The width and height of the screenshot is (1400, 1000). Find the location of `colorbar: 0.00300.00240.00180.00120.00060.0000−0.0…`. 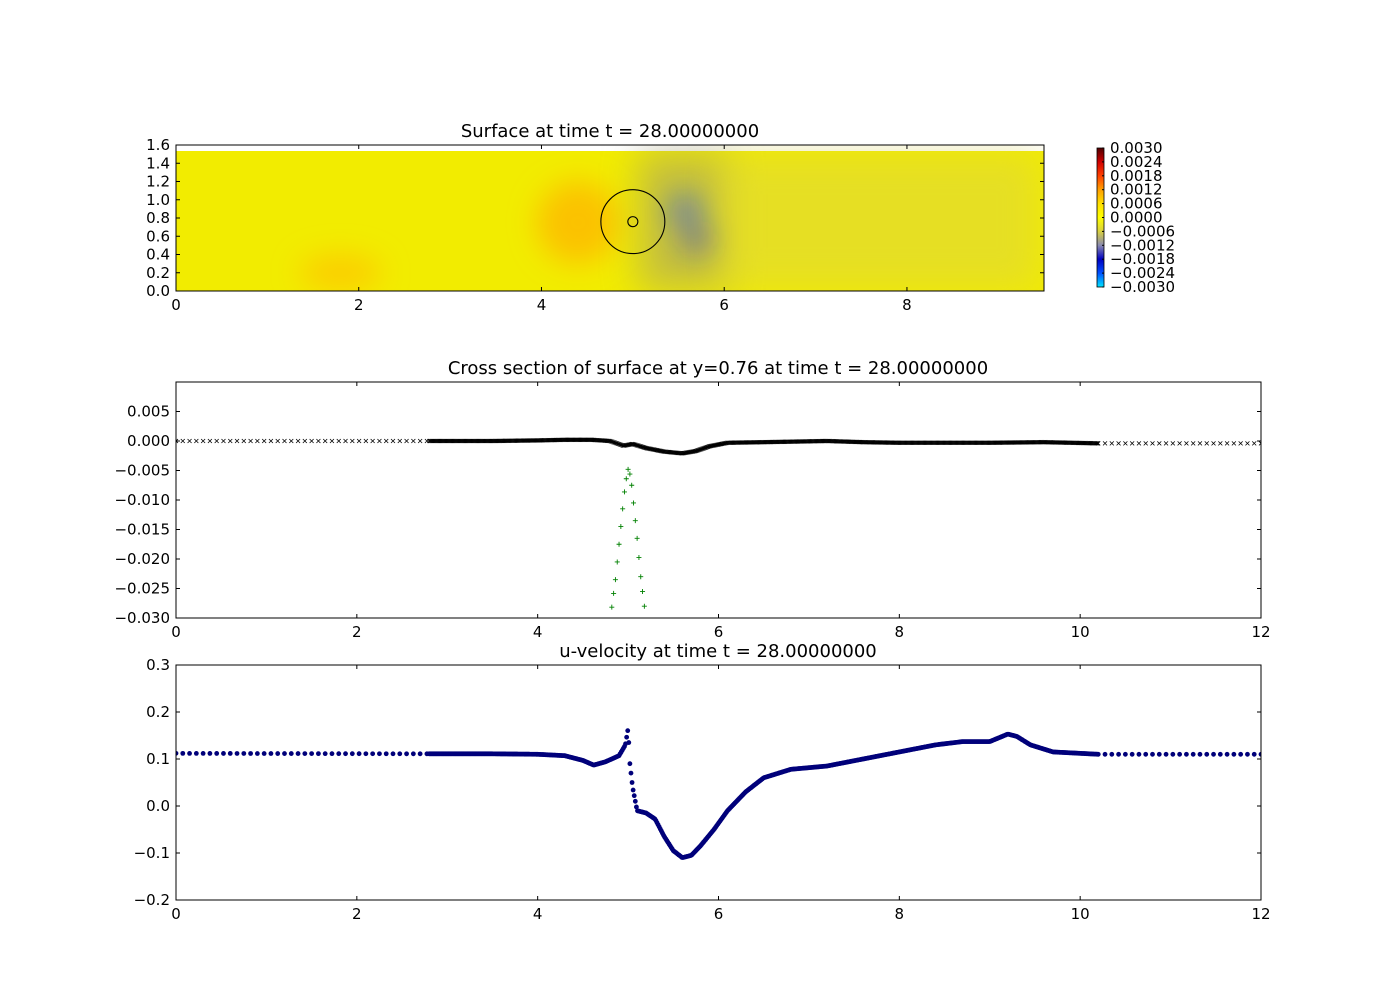

colorbar: 0.00300.00240.00180.00120.00060.0000−0.0… is located at coordinates (1135, 217).